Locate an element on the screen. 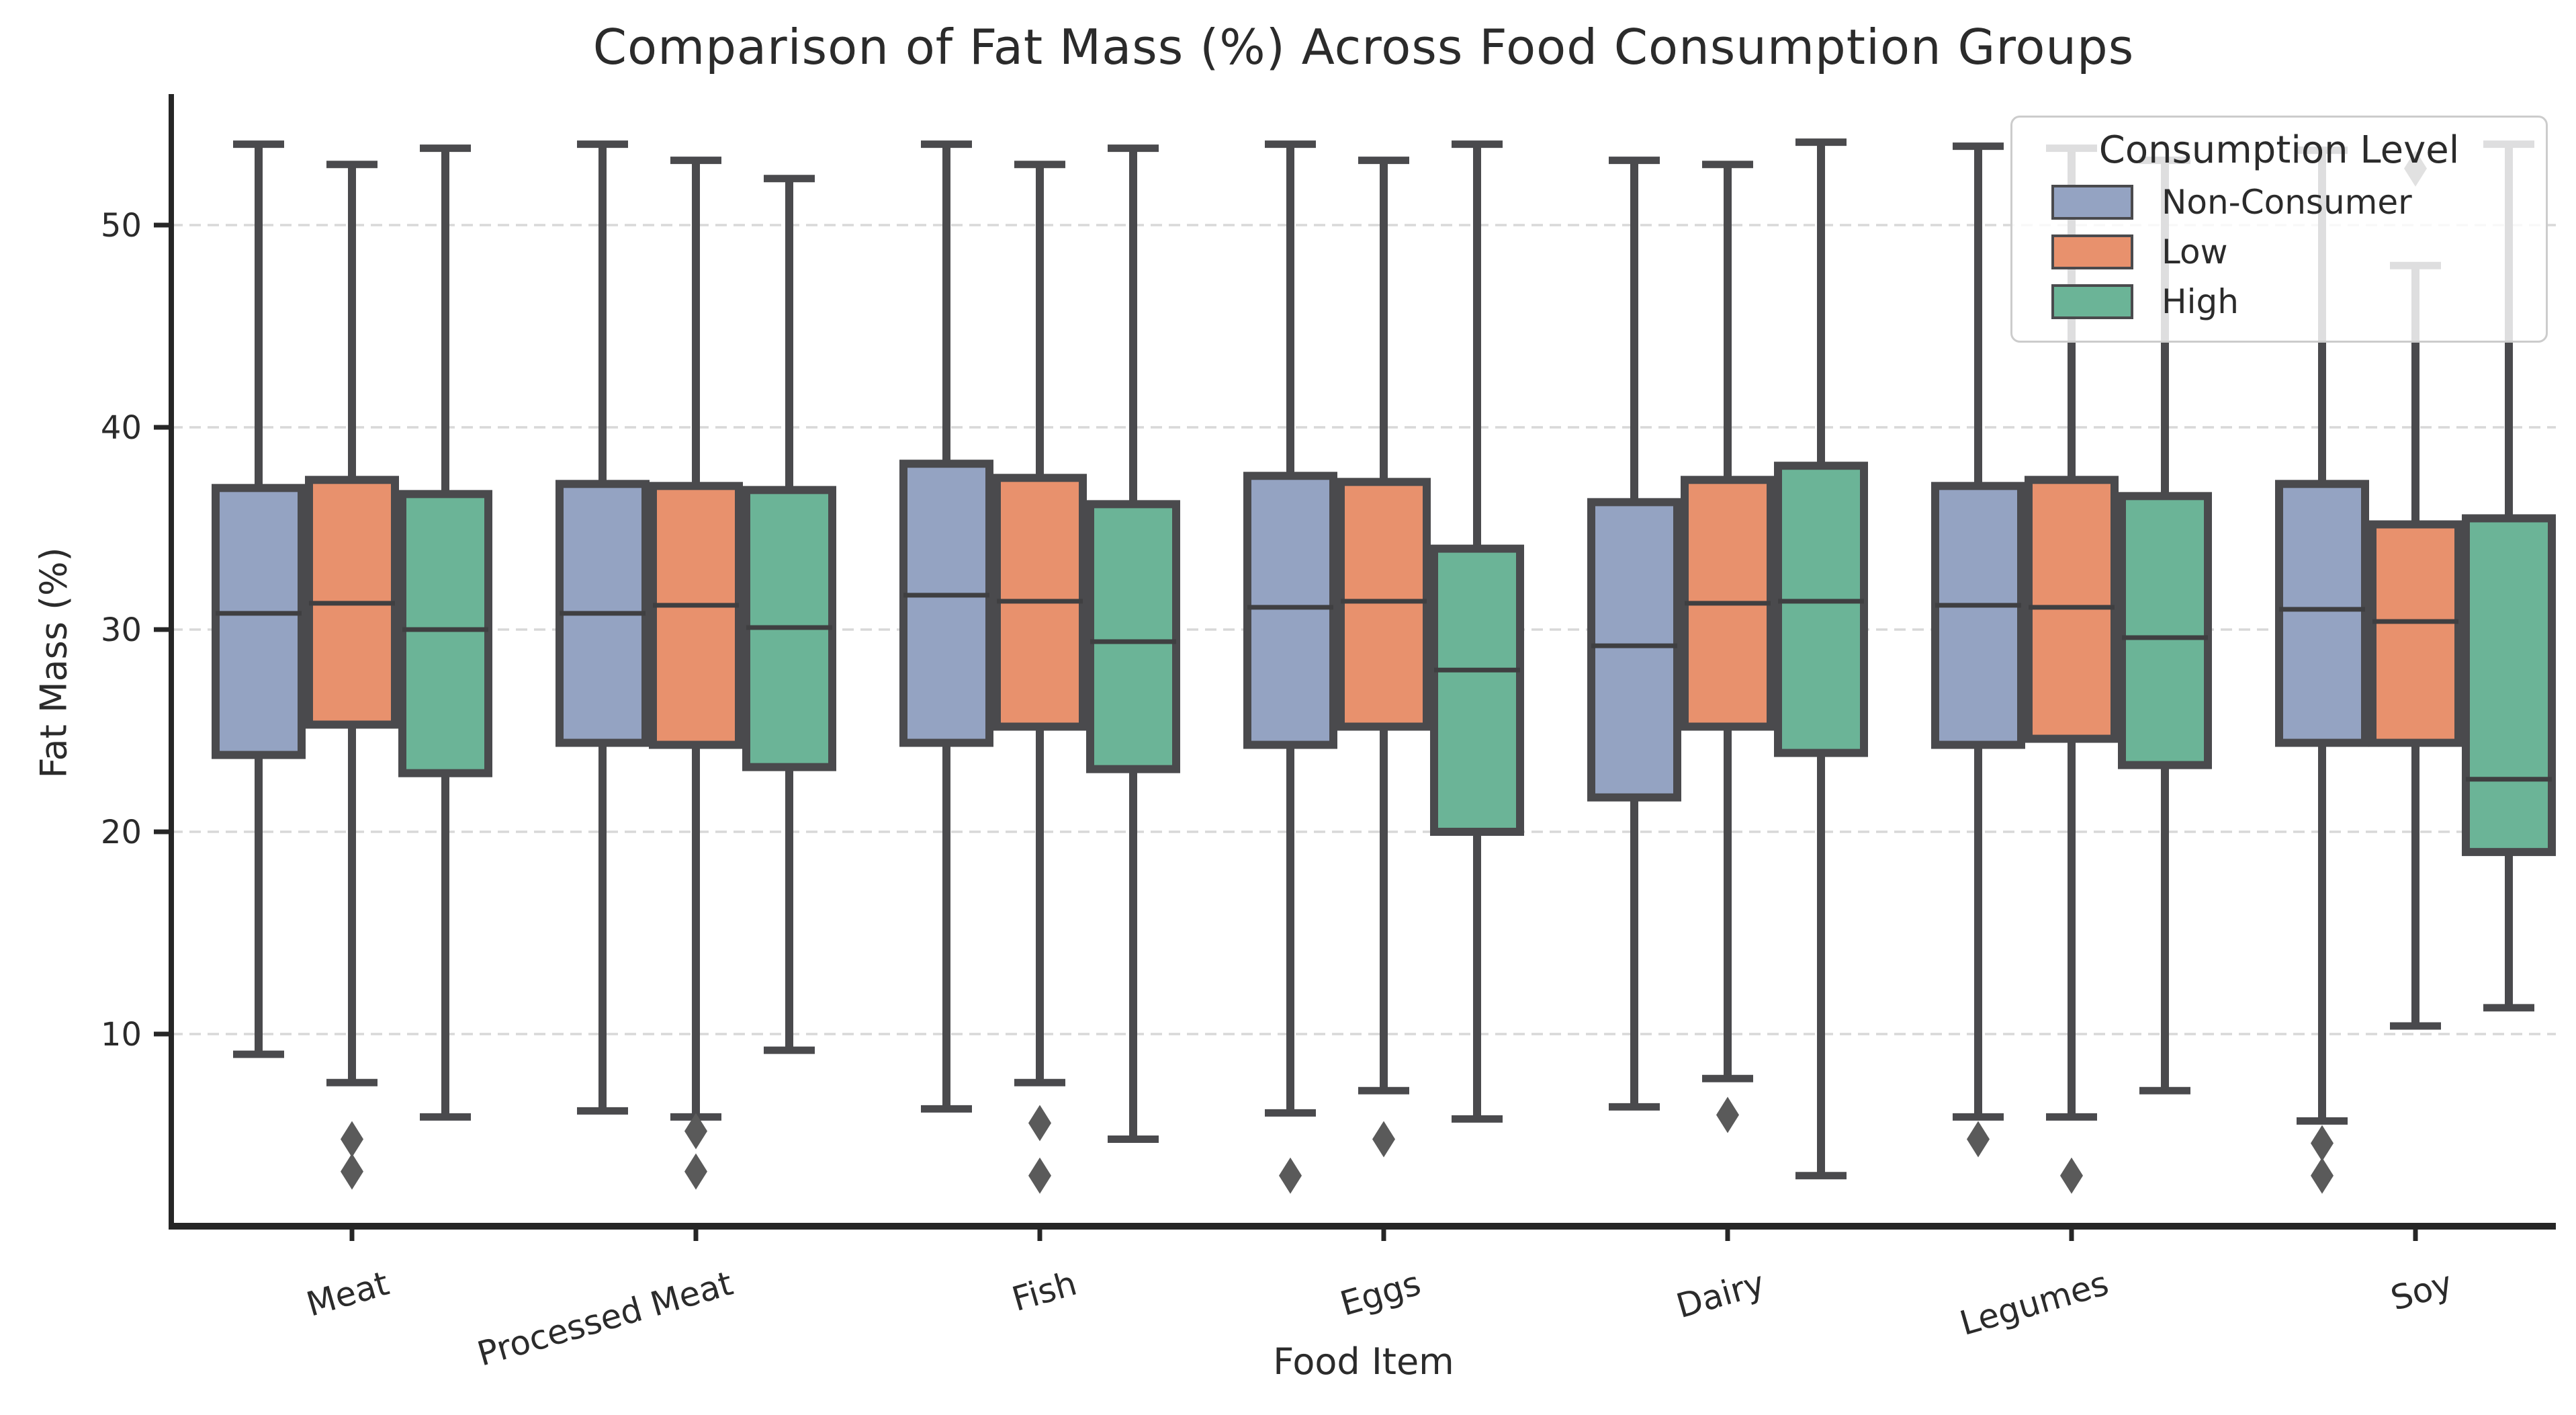 The image size is (2576, 1415). x-tick-label-legumes: Legumes is located at coordinates (2034, 1303).